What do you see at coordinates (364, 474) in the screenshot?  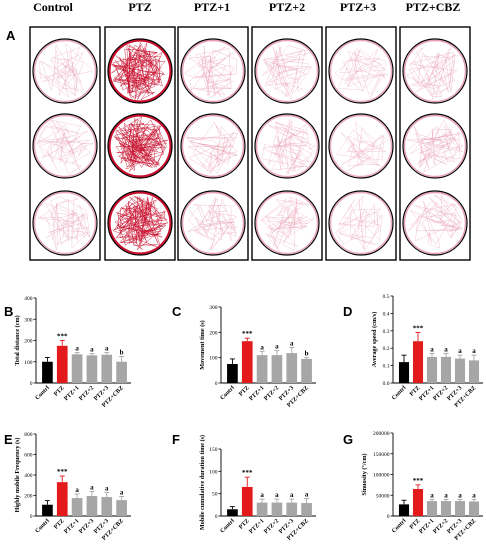 I see `y-axis-label: Sinuosity (°/cm)` at bounding box center [364, 474].